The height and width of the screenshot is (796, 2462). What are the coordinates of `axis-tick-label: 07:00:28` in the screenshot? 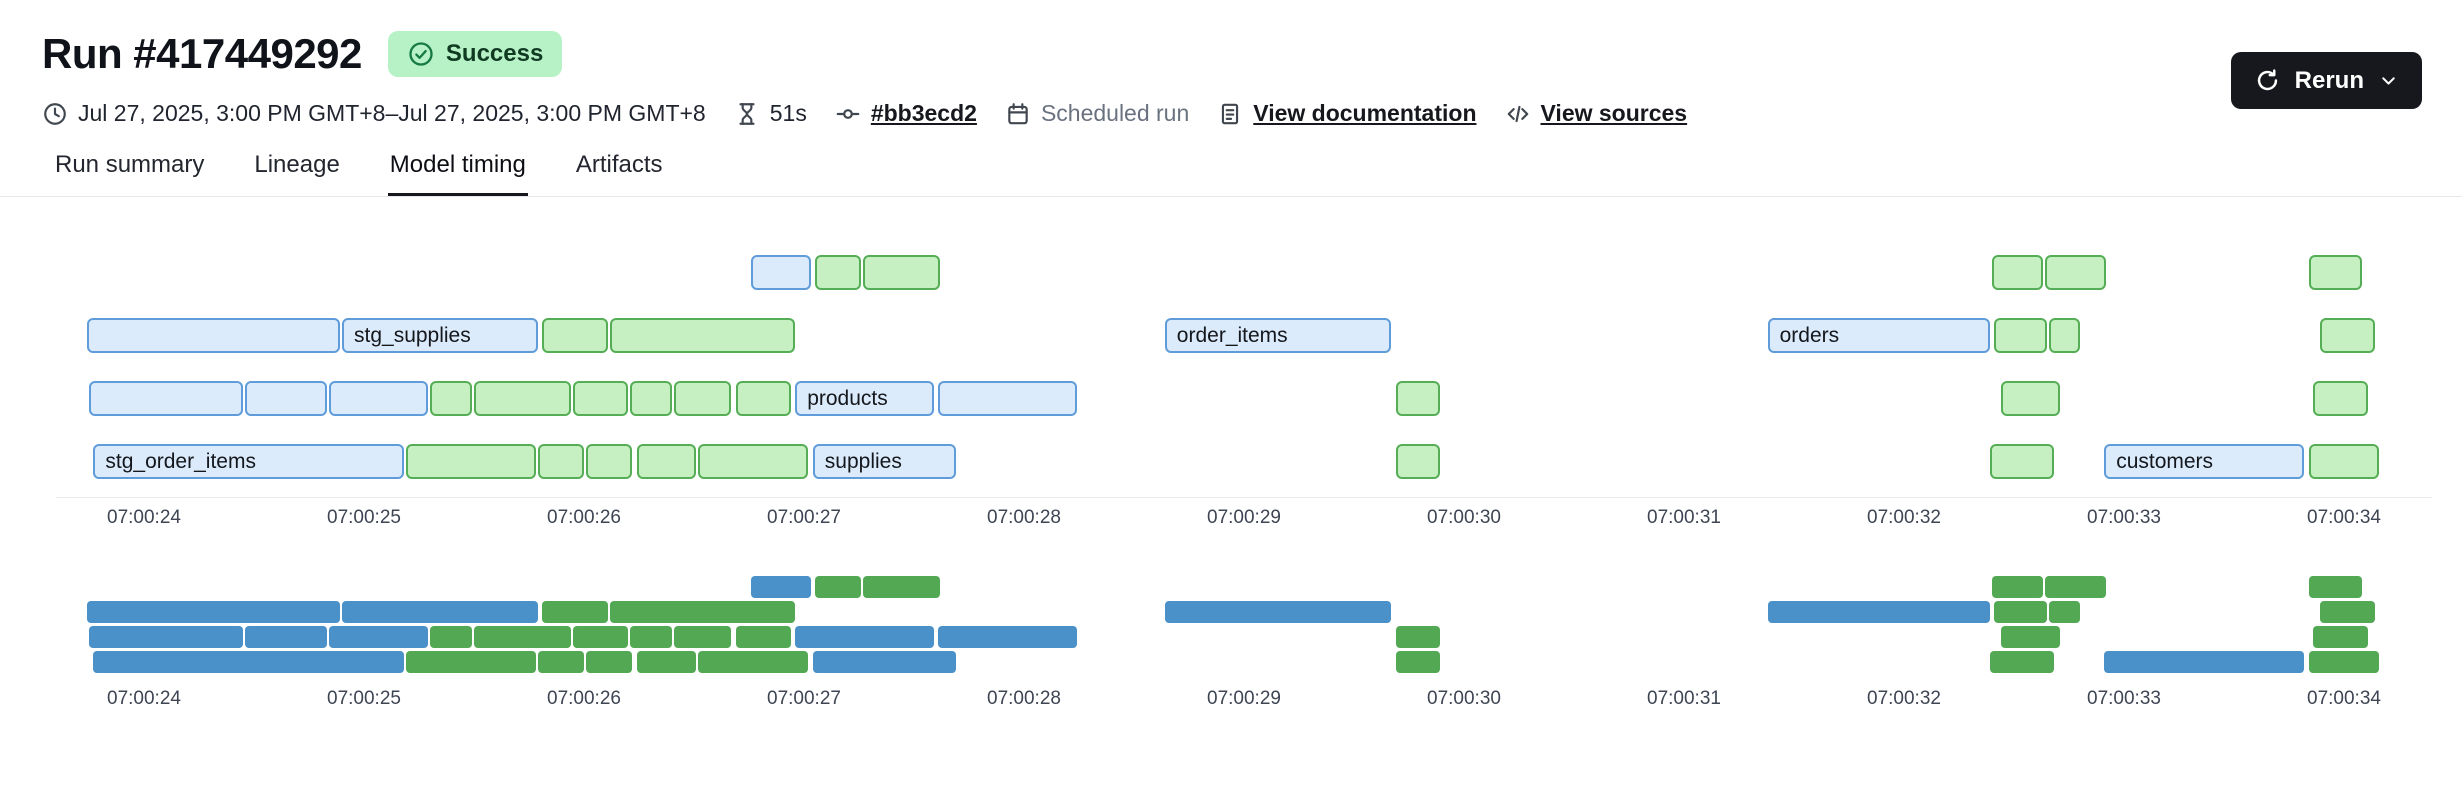 It's located at (1024, 517).